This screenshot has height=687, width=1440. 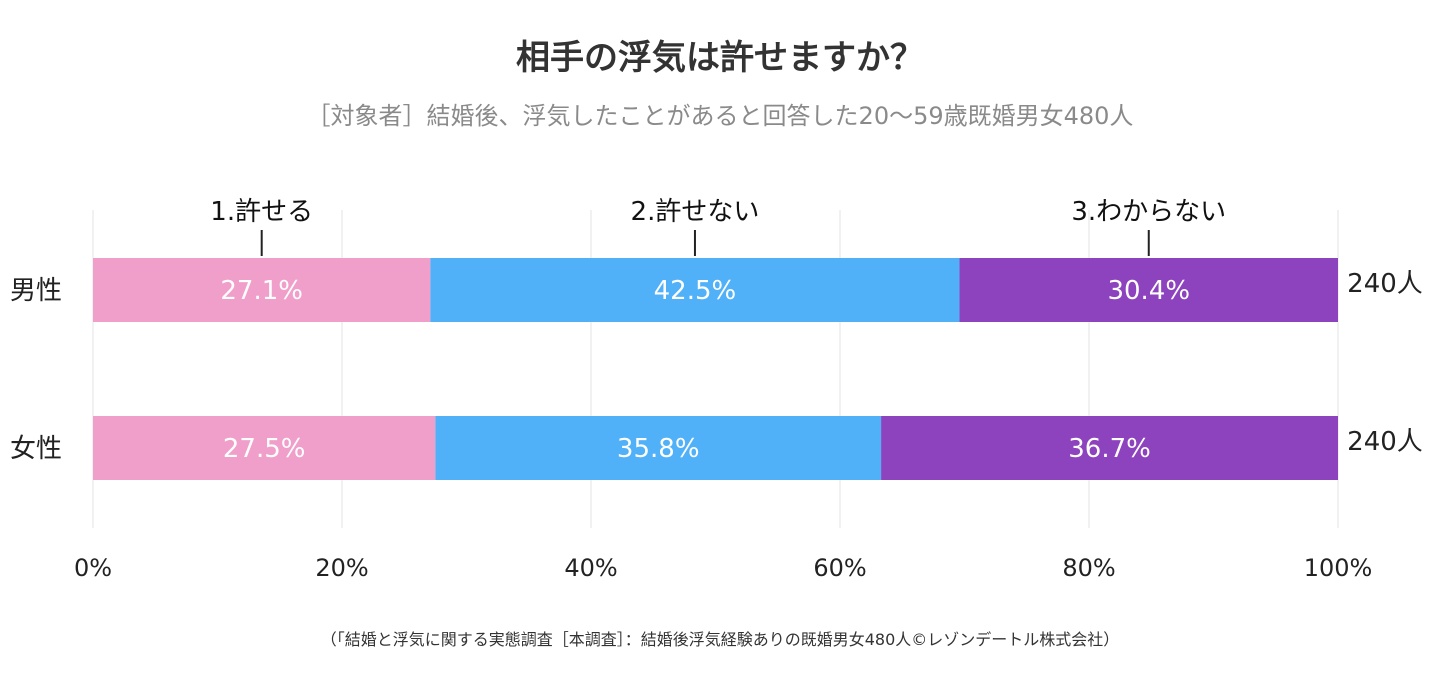 I want to click on x-tick-label: 20%, so click(x=341, y=568).